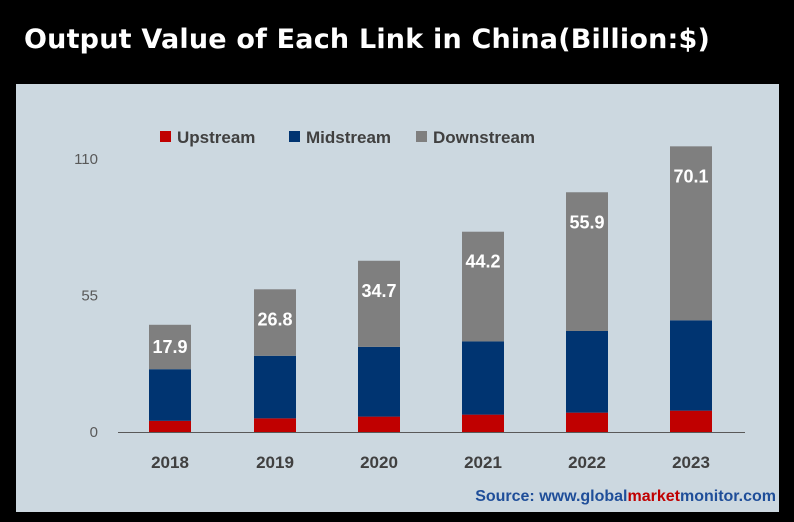 The width and height of the screenshot is (794, 522). What do you see at coordinates (483, 286) in the screenshot?
I see `bar-downstream-2021` at bounding box center [483, 286].